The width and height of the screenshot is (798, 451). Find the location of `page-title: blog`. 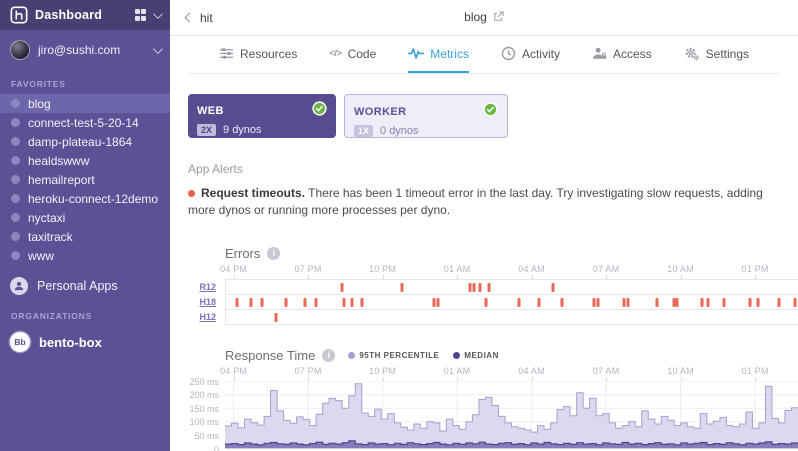

page-title: blog is located at coordinates (484, 17).